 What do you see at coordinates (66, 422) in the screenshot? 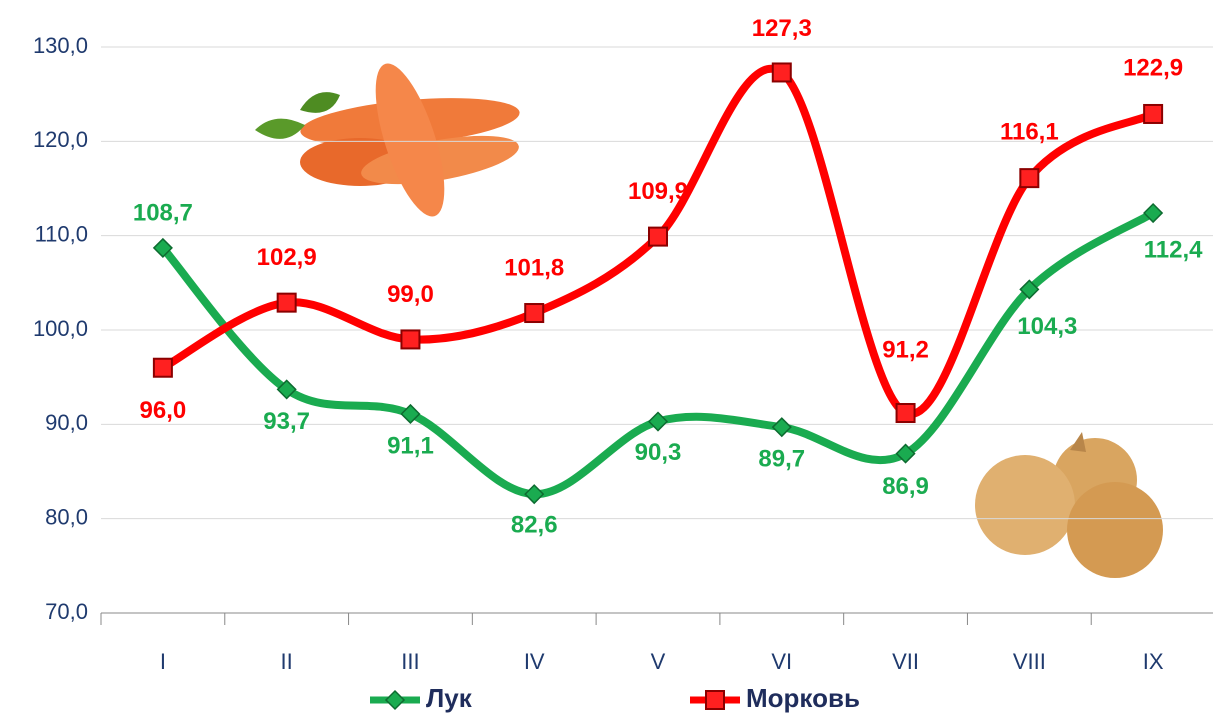
I see `y-tick-label: 90,0` at bounding box center [66, 422].